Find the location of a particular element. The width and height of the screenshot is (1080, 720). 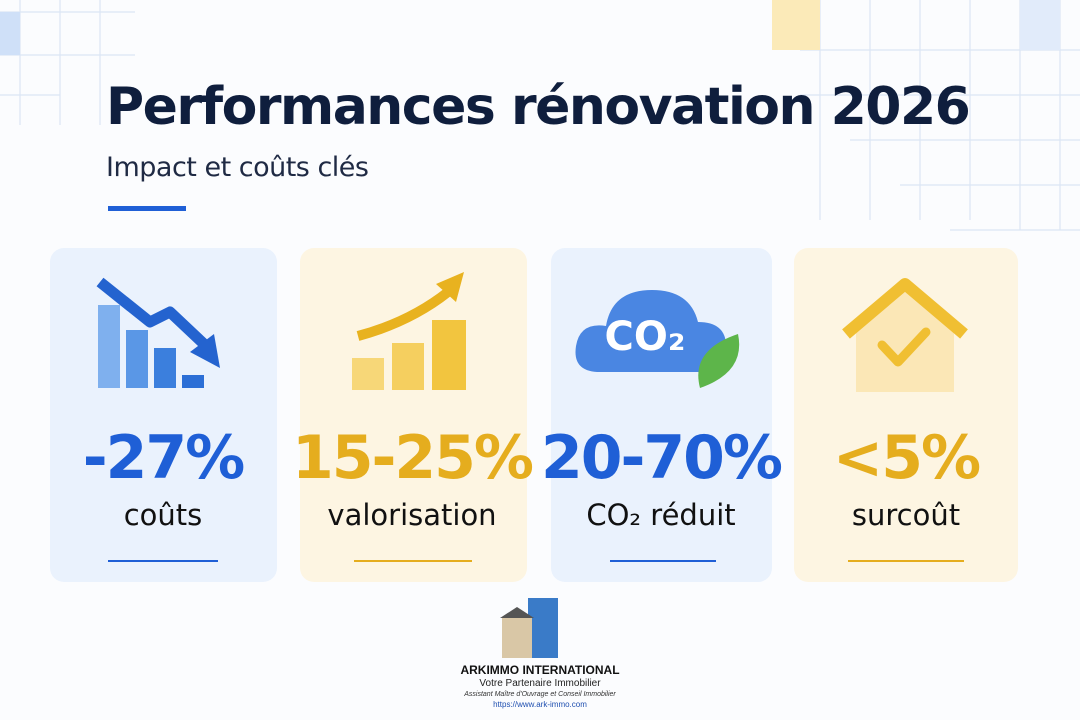

card is located at coordinates (413, 415).